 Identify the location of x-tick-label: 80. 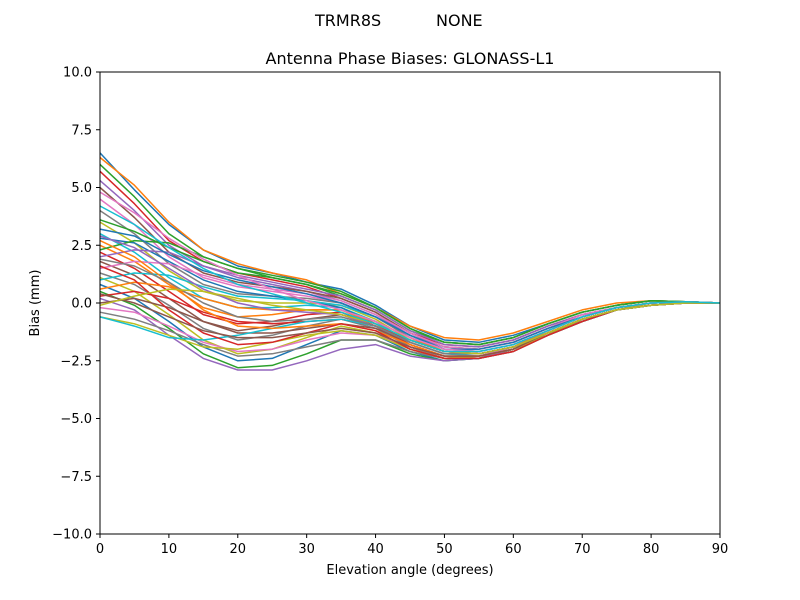
(651, 549).